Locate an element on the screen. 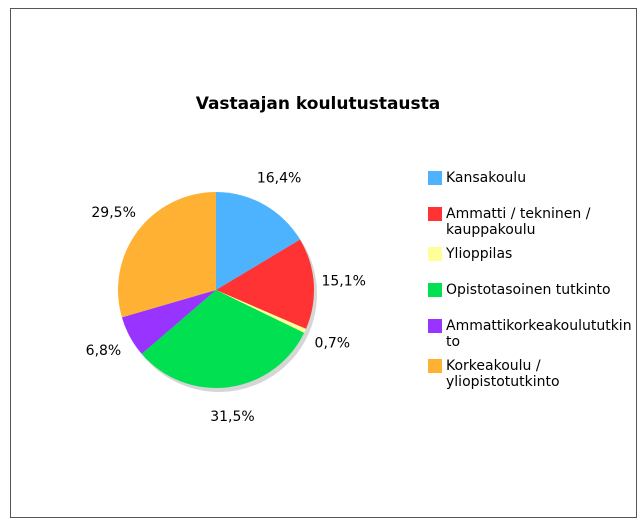 This screenshot has width=639, height=518. legend-item: Ammatti / tekninen / kauppakoulu is located at coordinates (533, 222).